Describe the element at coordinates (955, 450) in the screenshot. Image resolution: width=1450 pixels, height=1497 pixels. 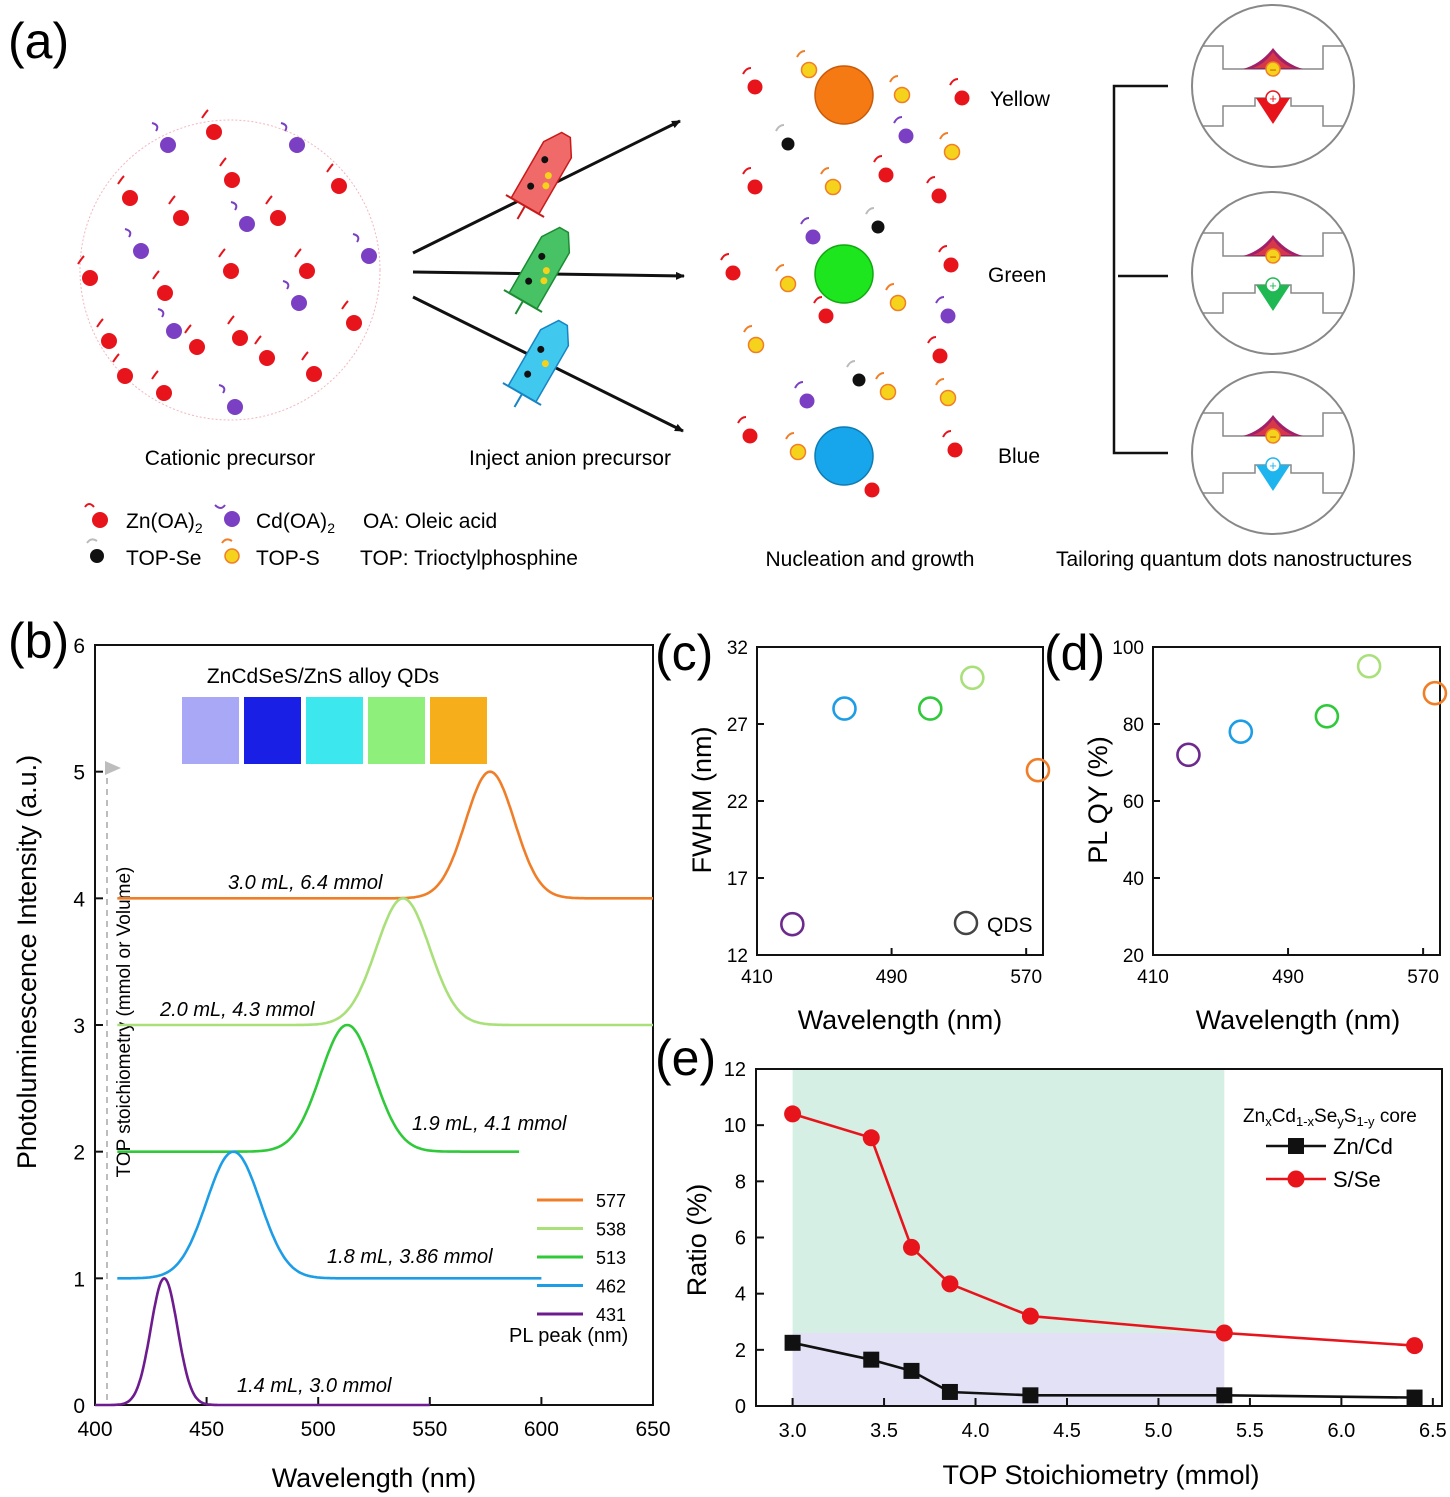
I see `zn-molecule-icon` at that location.